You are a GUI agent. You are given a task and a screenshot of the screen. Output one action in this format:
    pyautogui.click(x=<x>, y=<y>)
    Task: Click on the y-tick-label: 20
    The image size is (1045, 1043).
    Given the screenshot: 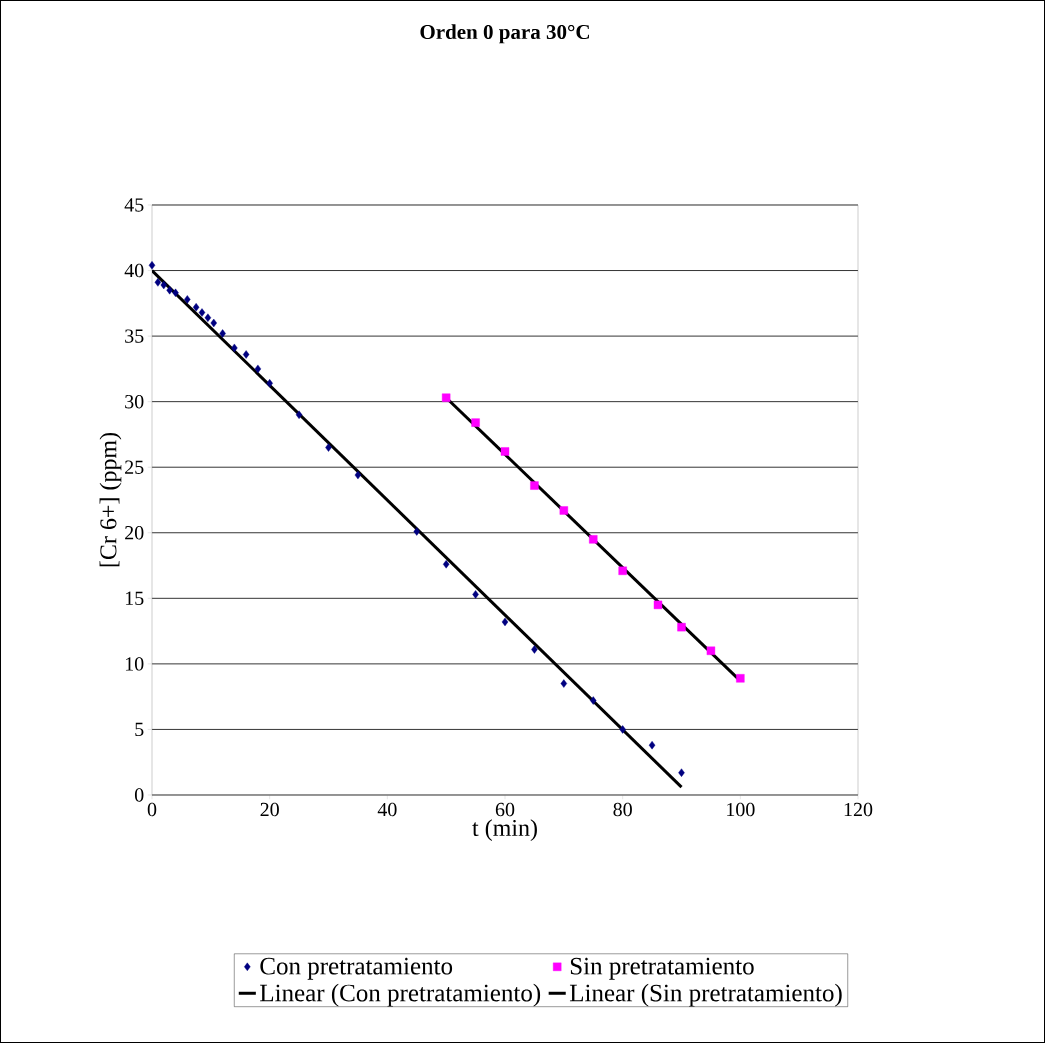 What is the action you would take?
    pyautogui.click(x=134, y=533)
    